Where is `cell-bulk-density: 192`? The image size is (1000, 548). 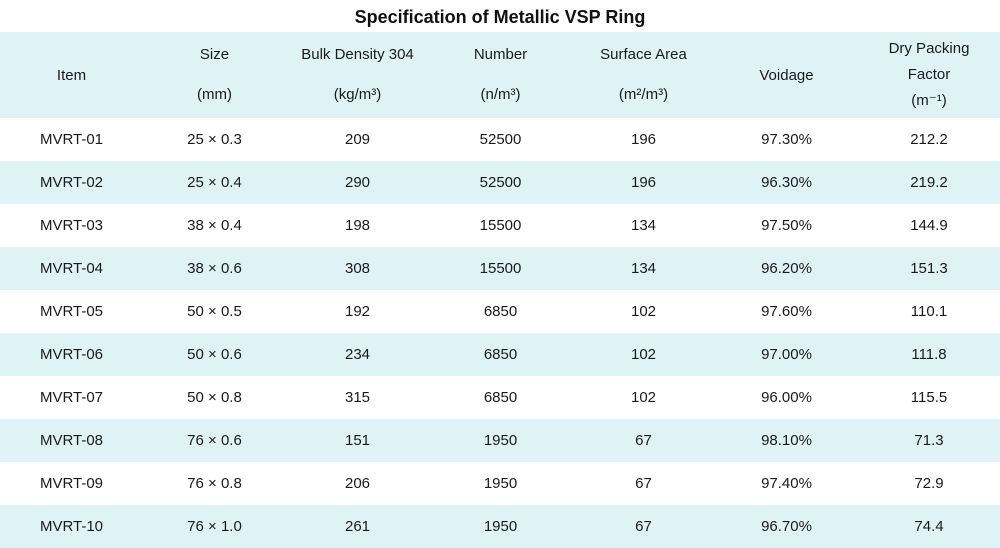 cell-bulk-density: 192 is located at coordinates (357, 311).